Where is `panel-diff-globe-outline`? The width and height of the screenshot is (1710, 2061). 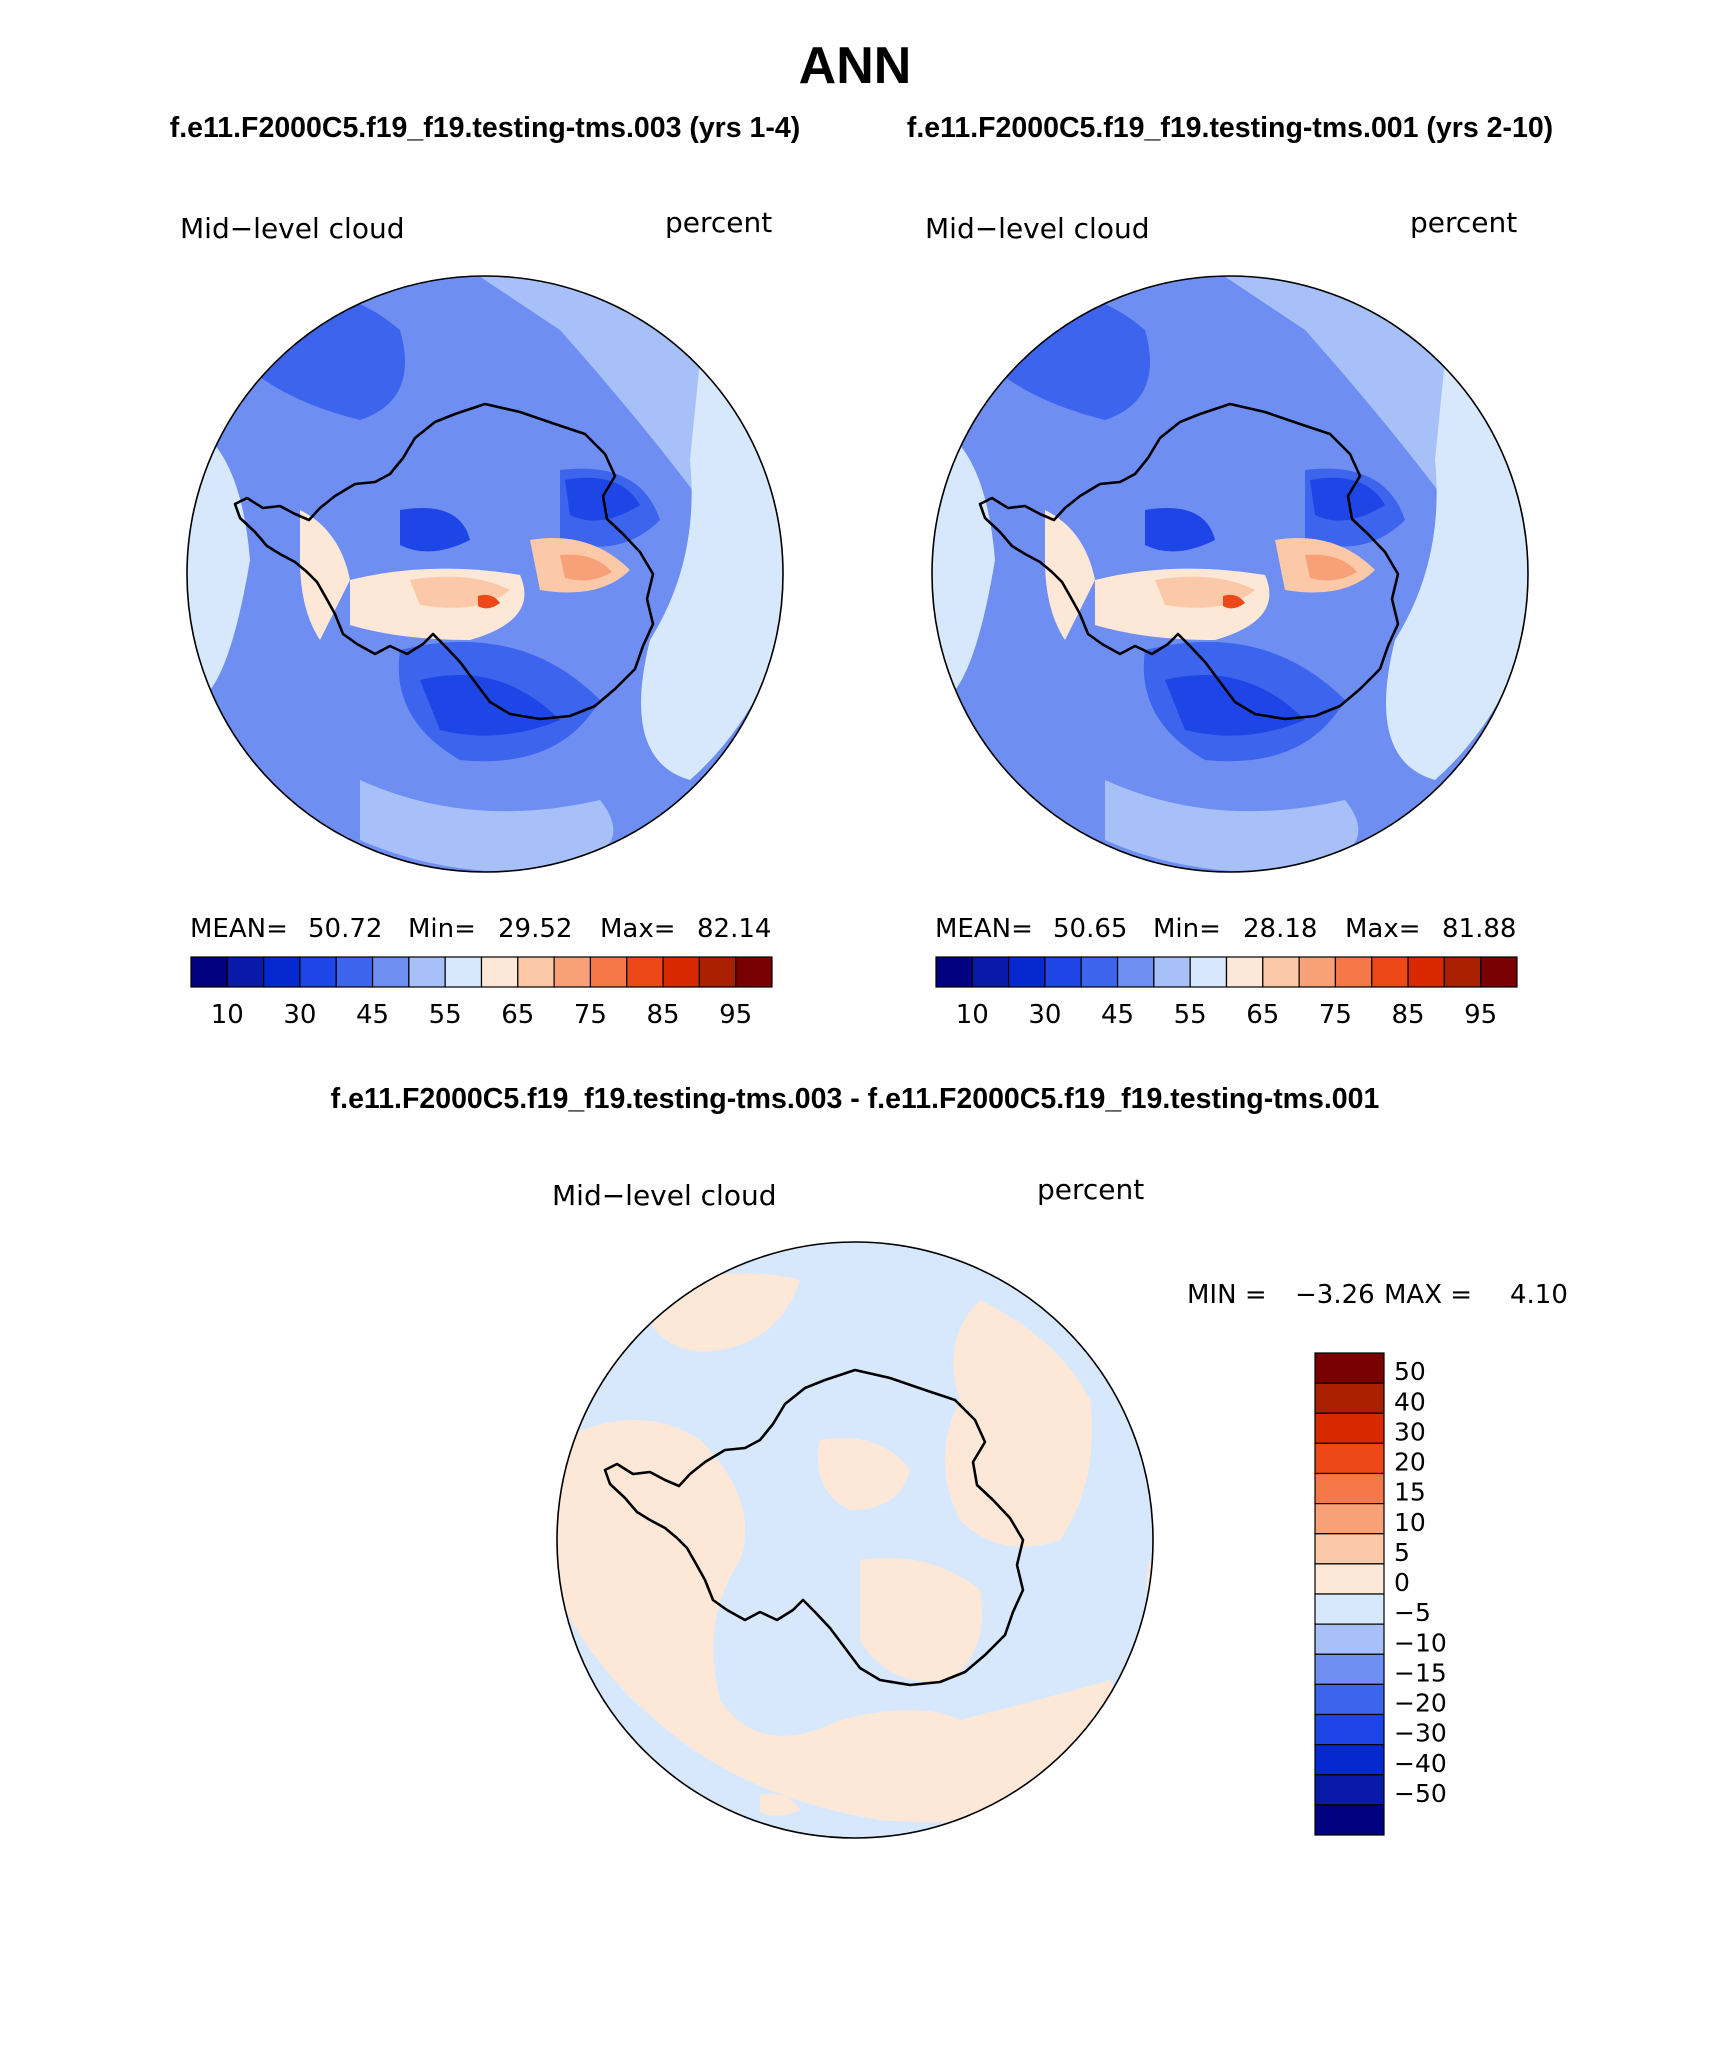
panel-diff-globe-outline is located at coordinates (855, 1540).